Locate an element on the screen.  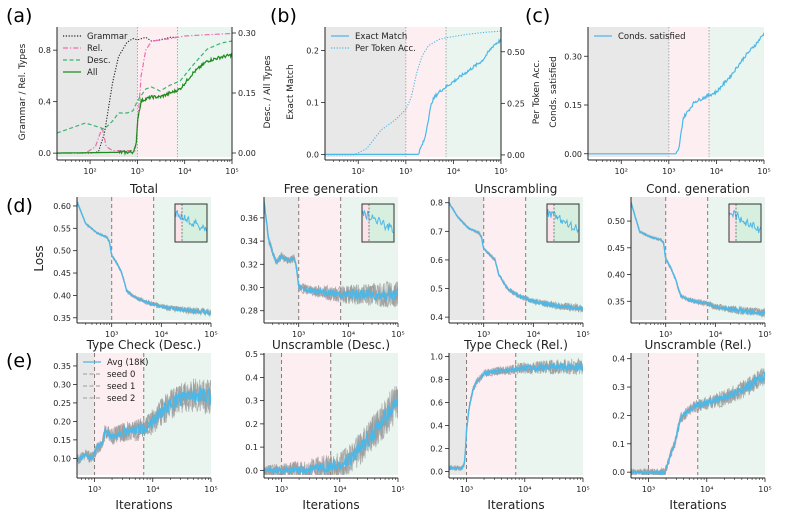
y-tick-label: 0.55 is located at coordinates (62, 228).